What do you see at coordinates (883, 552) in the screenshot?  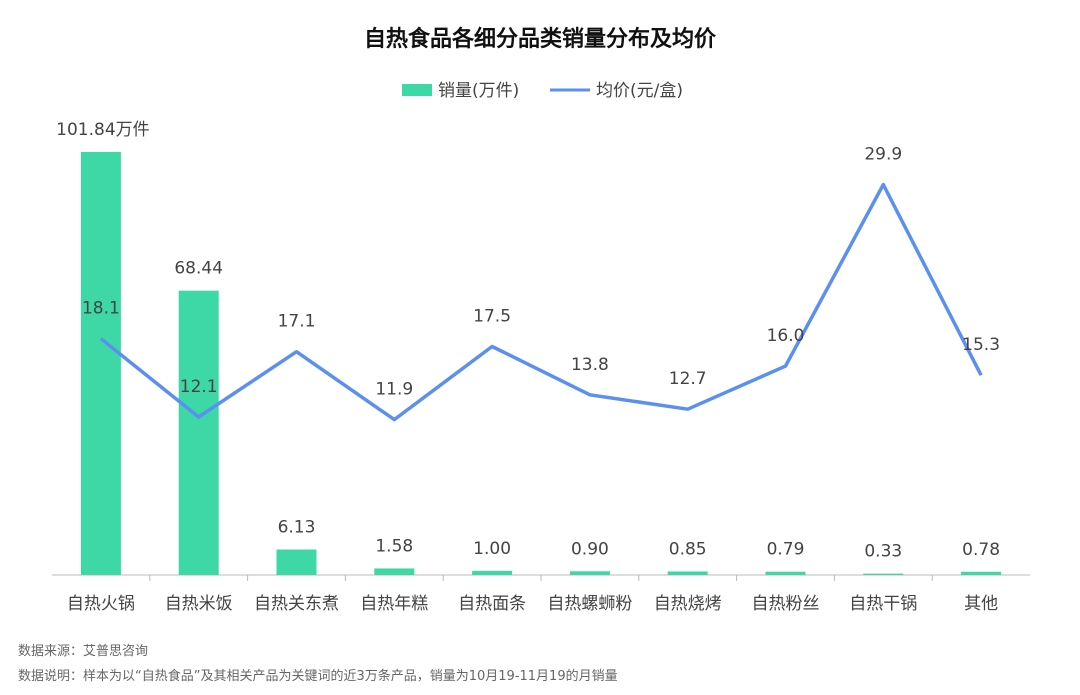 I see `bar-value-label: 0.33` at bounding box center [883, 552].